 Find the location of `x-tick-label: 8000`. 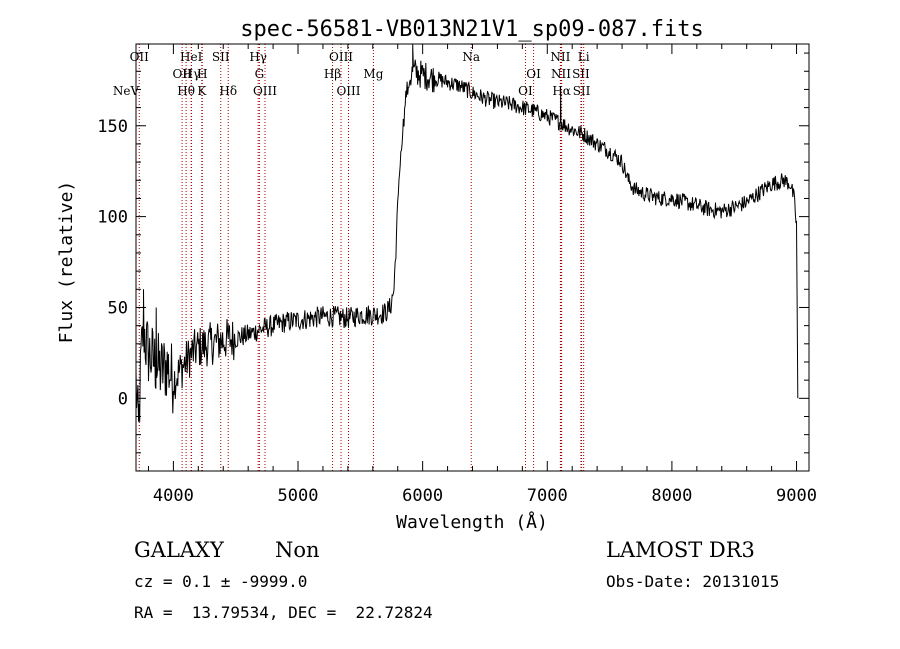

x-tick-label: 8000 is located at coordinates (671, 496).